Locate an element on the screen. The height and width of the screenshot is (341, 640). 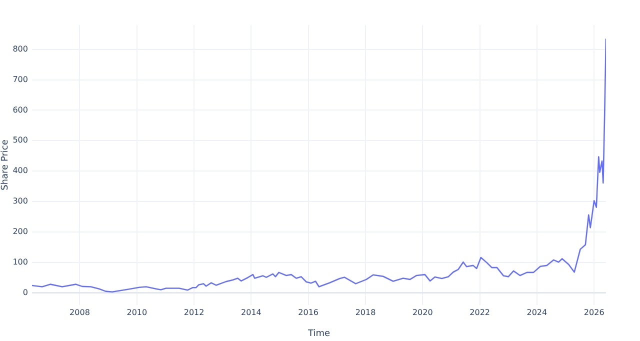
y-tick-label: 300 is located at coordinates (20, 201).